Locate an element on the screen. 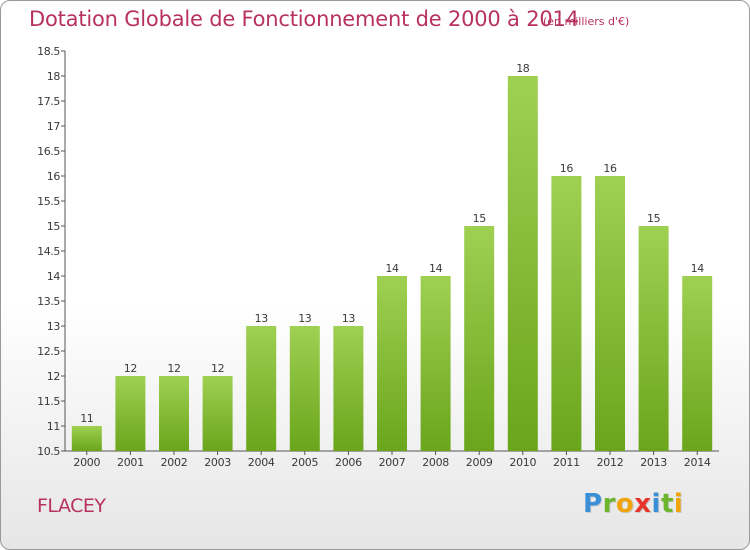 Image resolution: width=750 pixels, height=550 pixels. chart-subtitle: (en milliers d'€) is located at coordinates (586, 21).